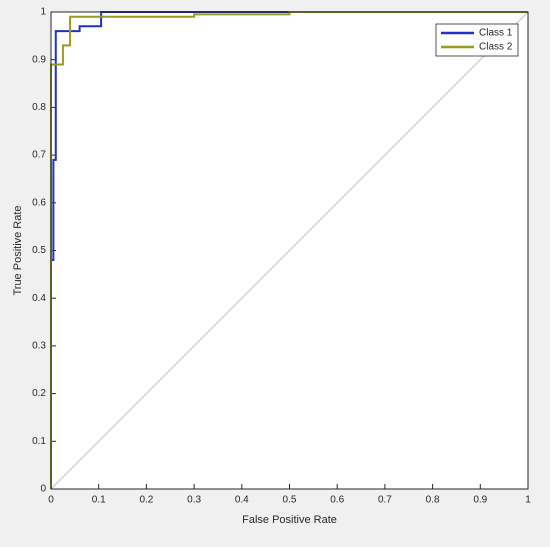  I want to click on x-tick-label: 0.2, so click(146, 500).